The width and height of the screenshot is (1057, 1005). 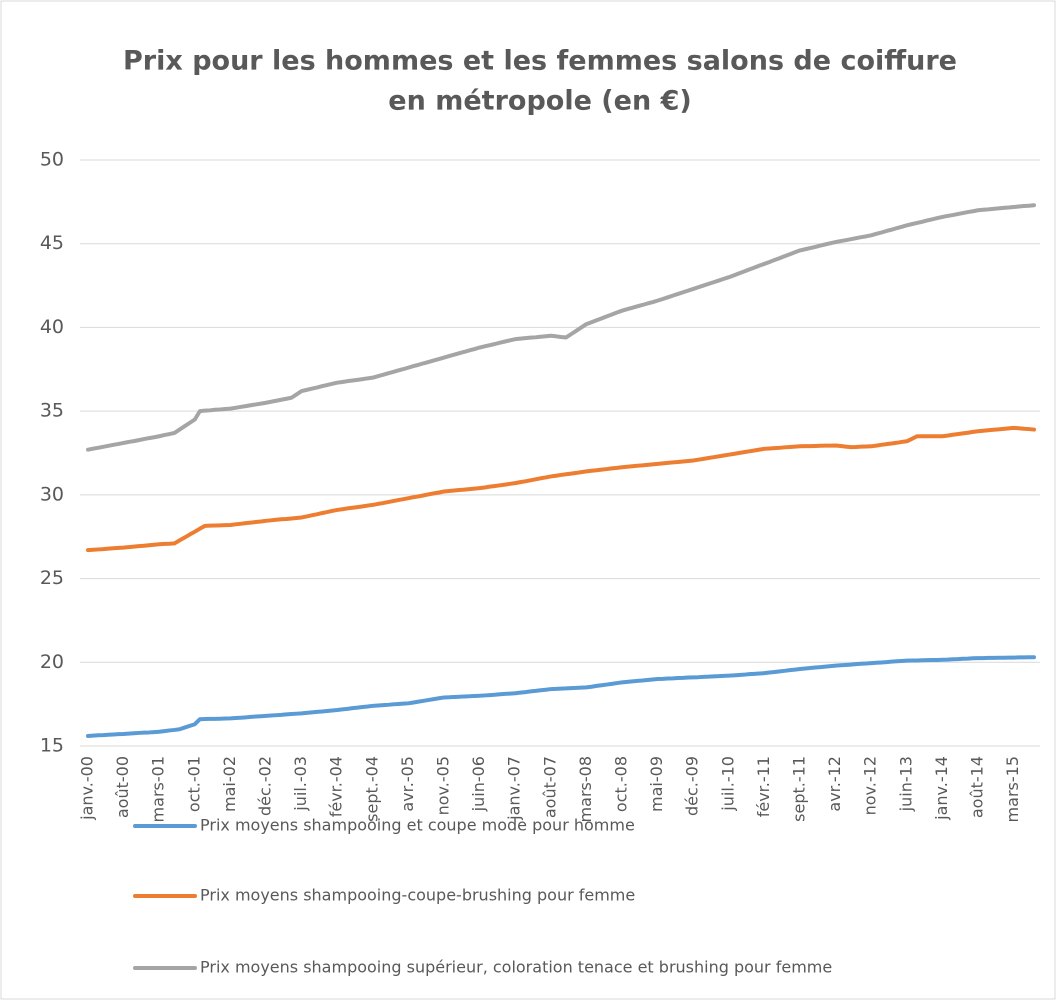 I want to click on x-tick-label: mars-08, so click(x=585, y=789).